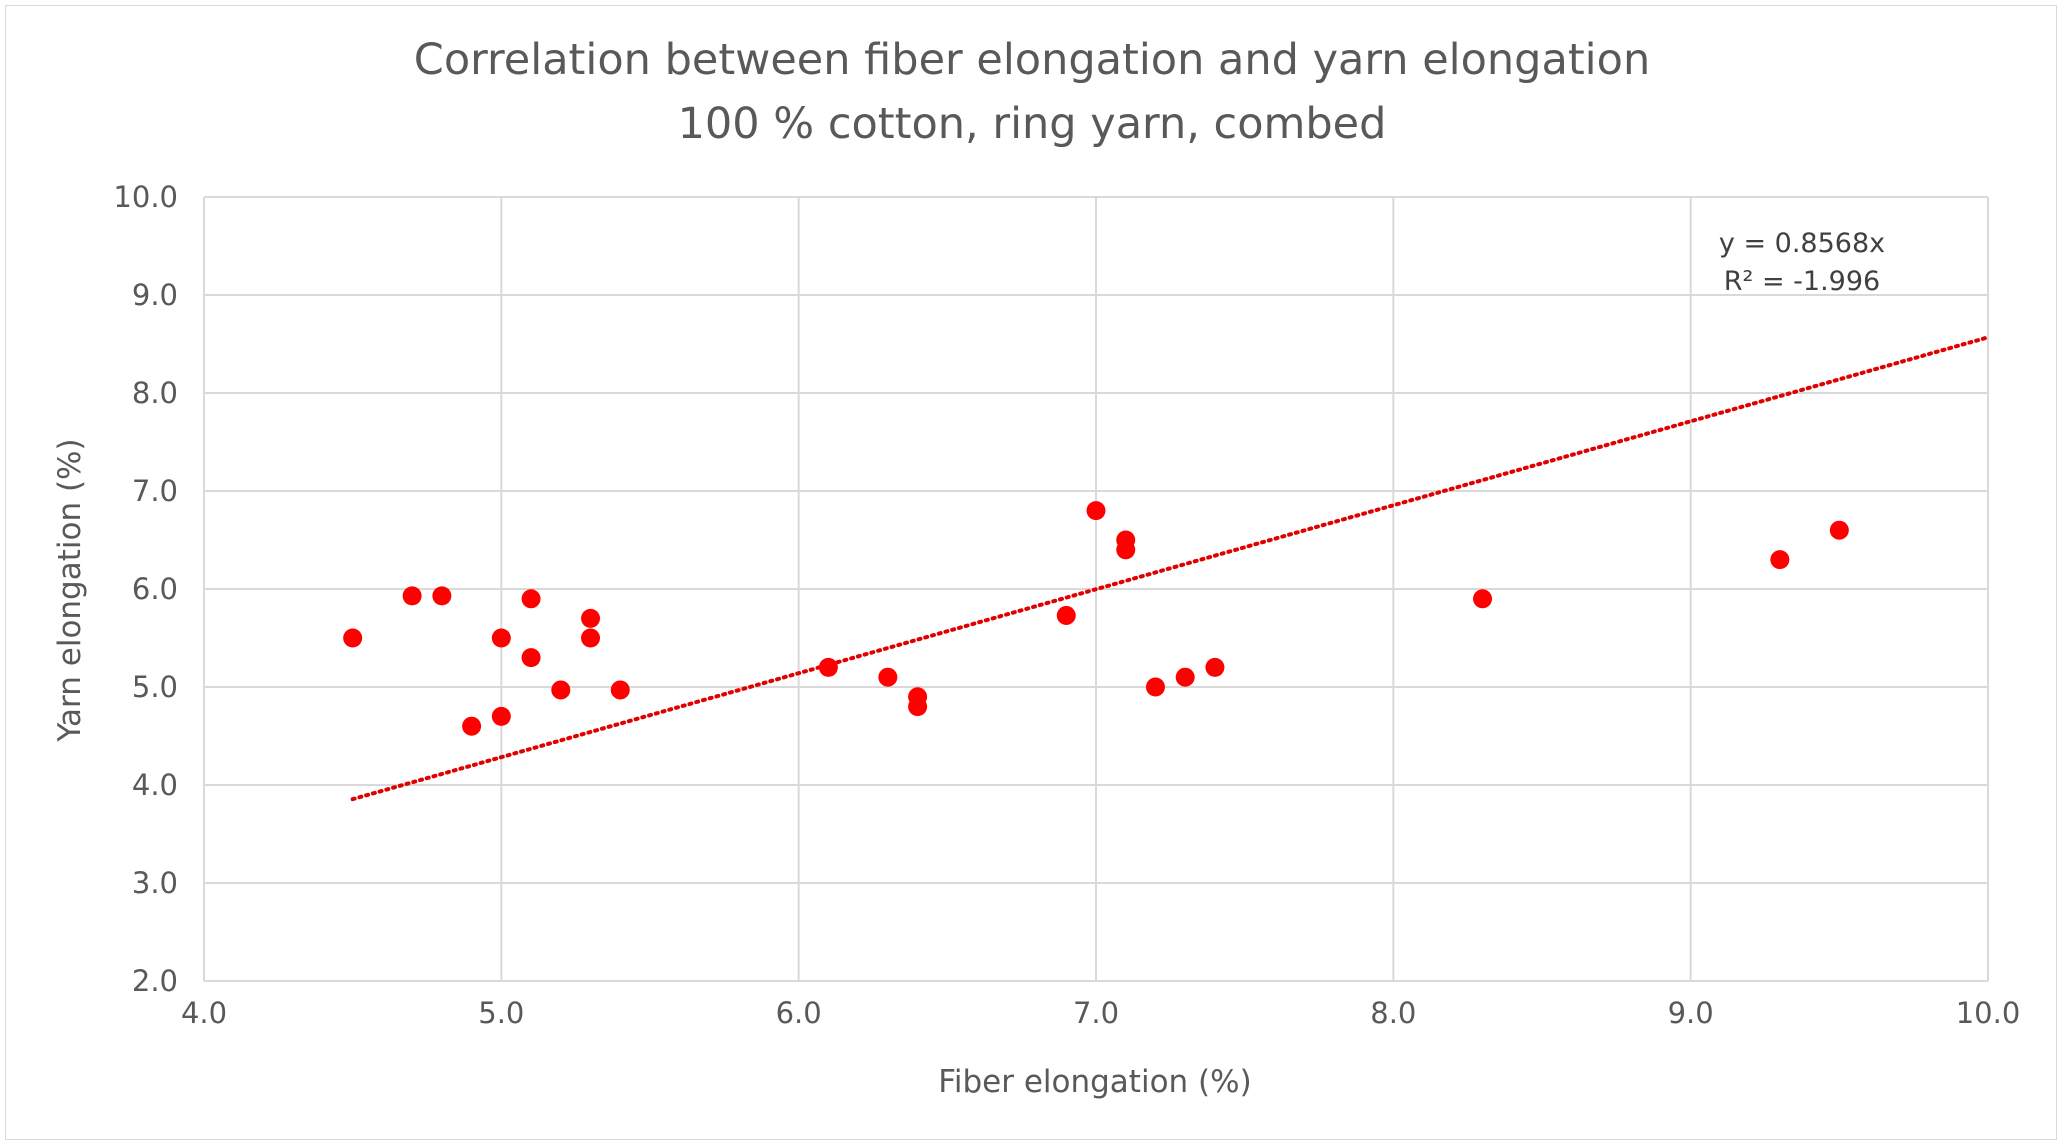 The width and height of the screenshot is (2064, 1147). What do you see at coordinates (155, 491) in the screenshot?
I see `y-tick-label: 7.0` at bounding box center [155, 491].